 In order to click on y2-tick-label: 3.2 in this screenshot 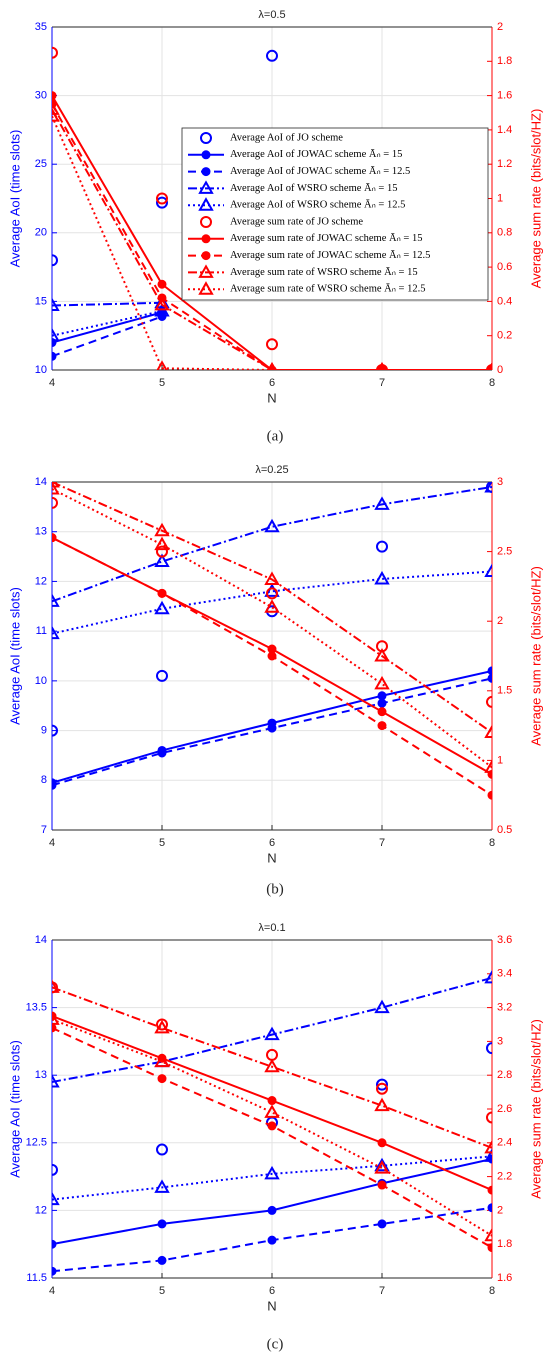, I will do `click(504, 1008)`.